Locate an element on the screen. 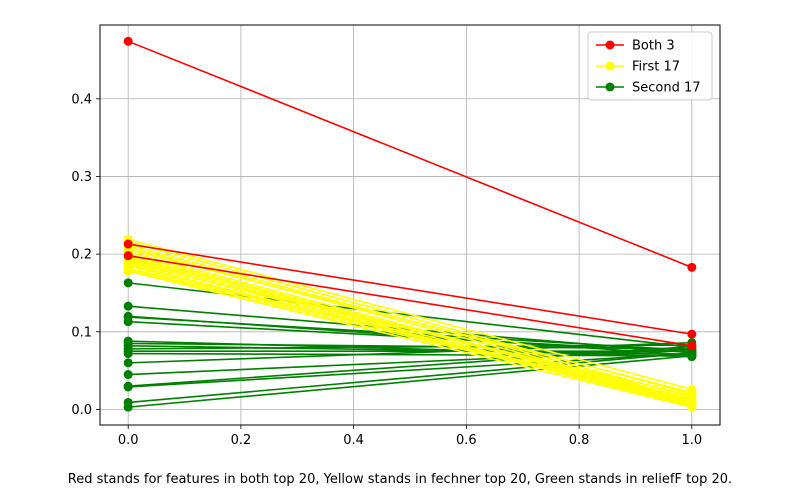  x-tick-label: 0.6 is located at coordinates (466, 440).